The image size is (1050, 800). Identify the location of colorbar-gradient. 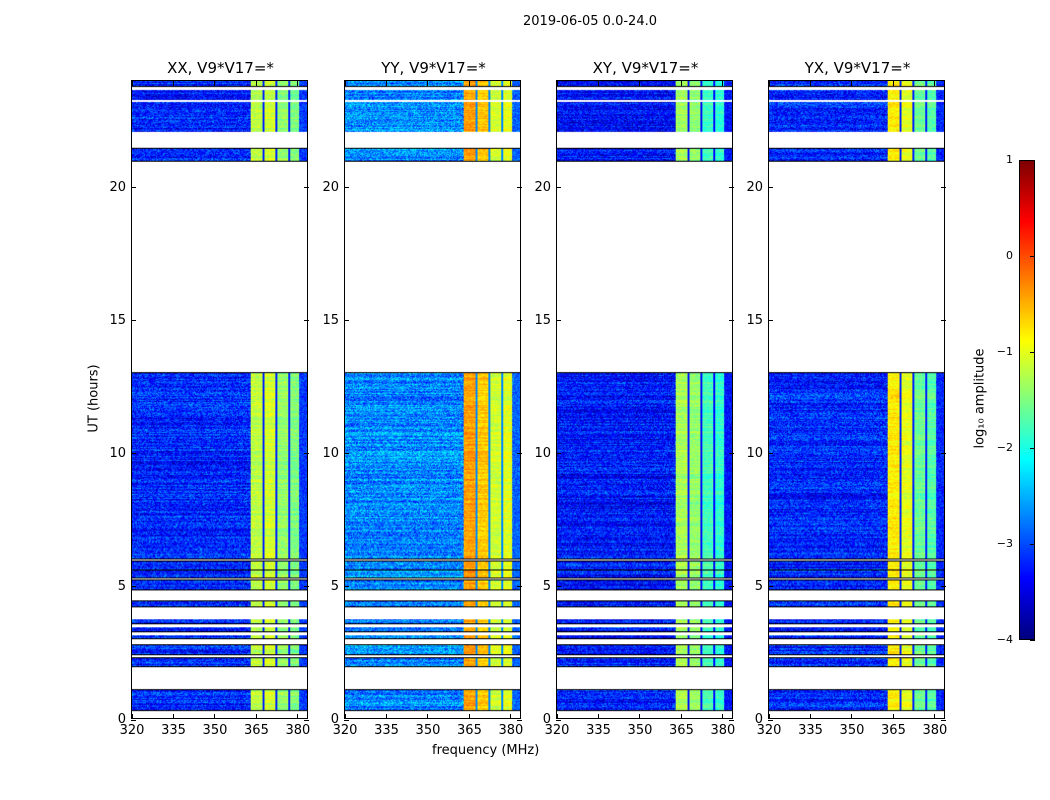
(1027, 400).